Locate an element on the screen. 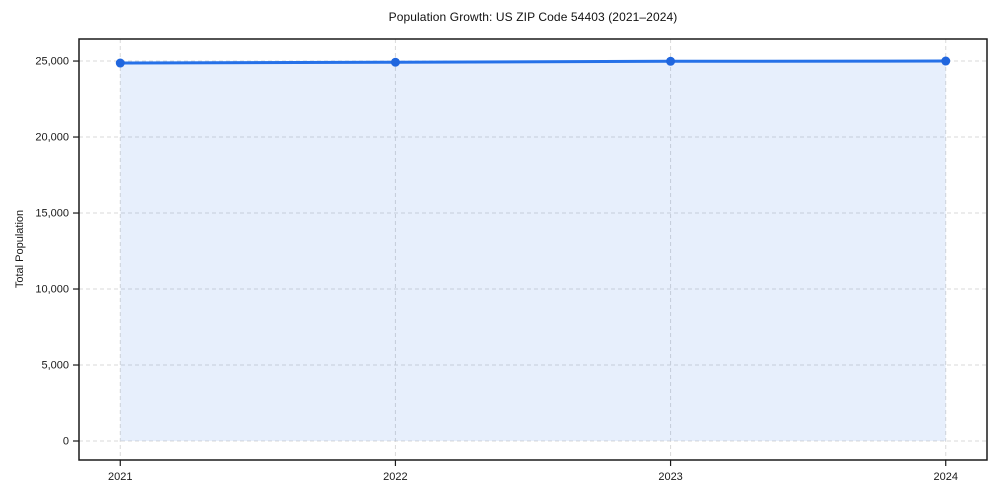 Image resolution: width=1000 pixels, height=500 pixels. x-tick-label: 2023 is located at coordinates (670, 477).